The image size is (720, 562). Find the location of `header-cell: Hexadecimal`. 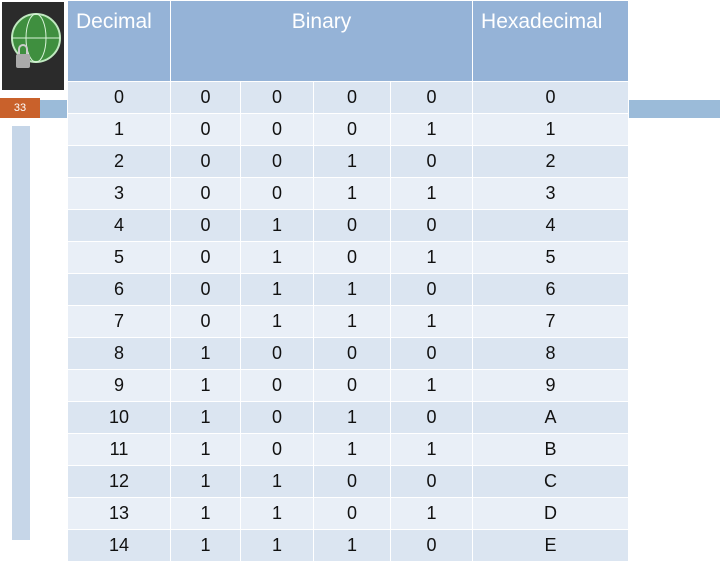

header-cell: Hexadecimal is located at coordinates (551, 41).